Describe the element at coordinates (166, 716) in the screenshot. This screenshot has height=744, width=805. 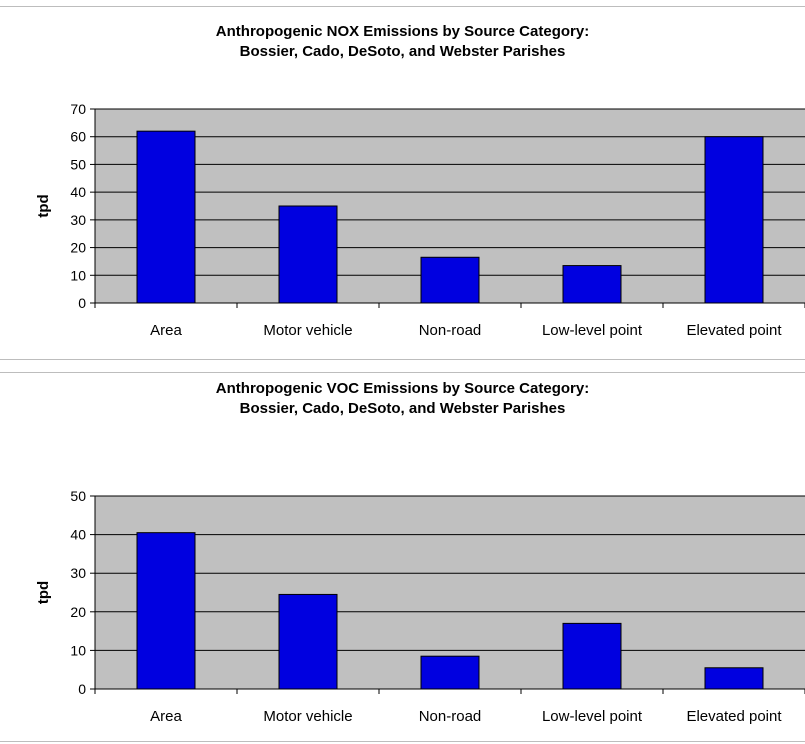
I see `voc-x-tick-label: Area` at that location.